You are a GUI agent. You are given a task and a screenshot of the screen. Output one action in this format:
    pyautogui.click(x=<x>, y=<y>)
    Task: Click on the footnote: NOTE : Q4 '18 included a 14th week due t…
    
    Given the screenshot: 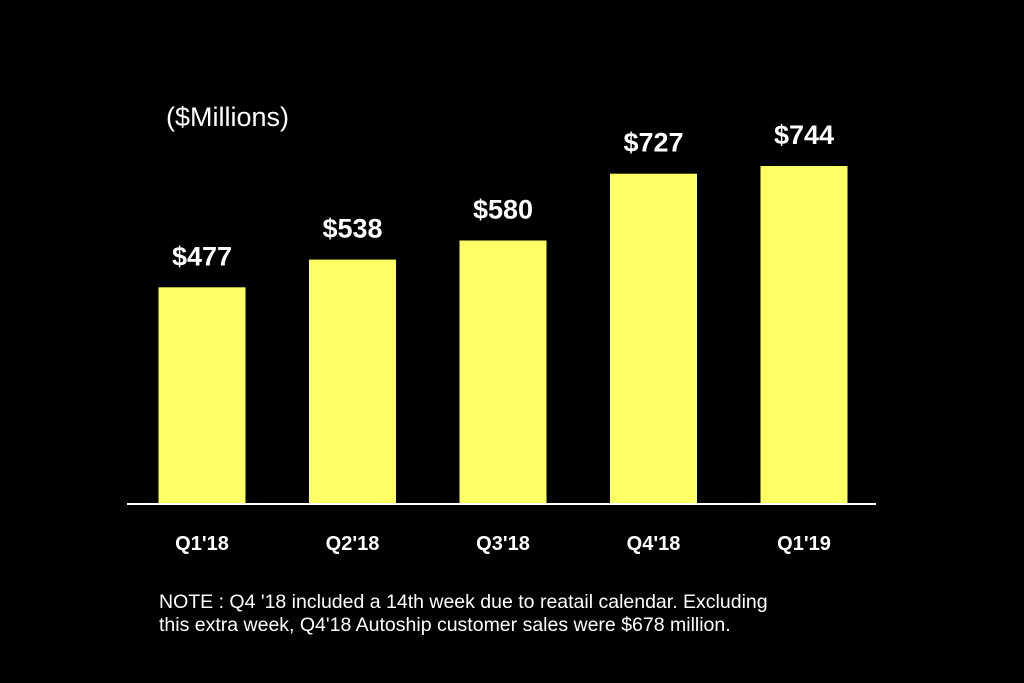 What is the action you would take?
    pyautogui.click(x=554, y=614)
    